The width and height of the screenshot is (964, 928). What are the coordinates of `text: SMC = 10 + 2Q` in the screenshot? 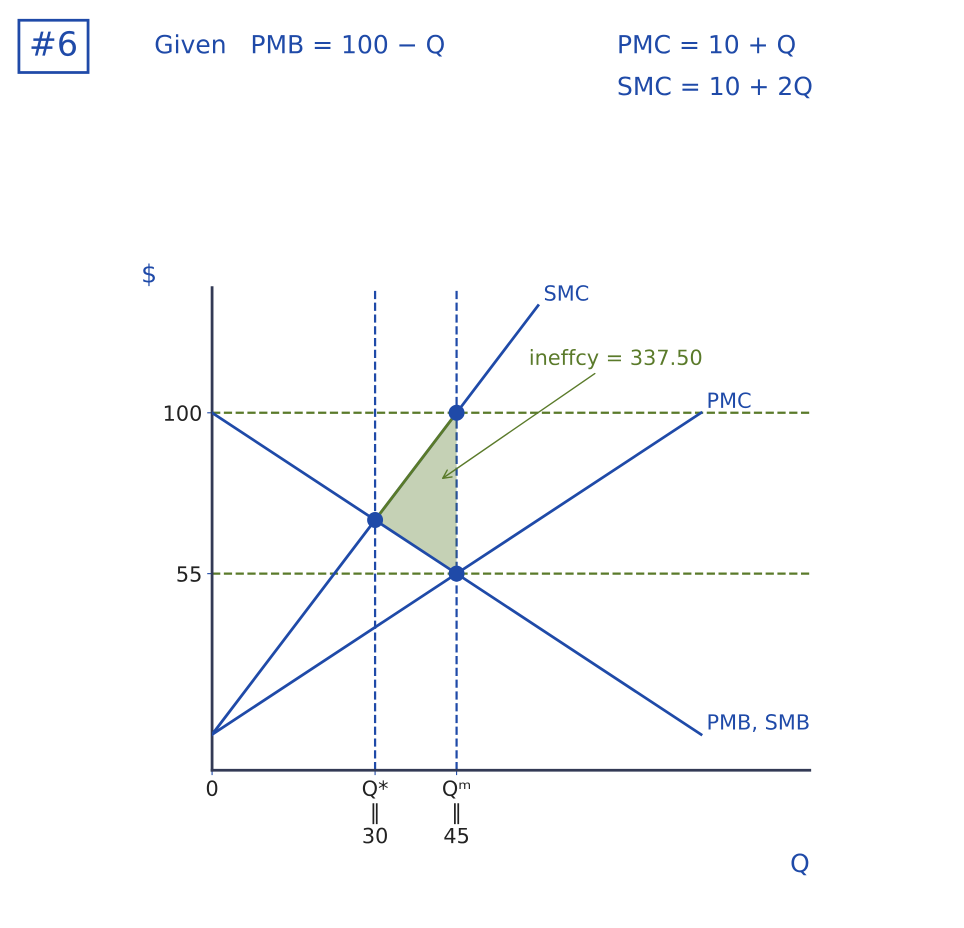 It's located at (715, 87).